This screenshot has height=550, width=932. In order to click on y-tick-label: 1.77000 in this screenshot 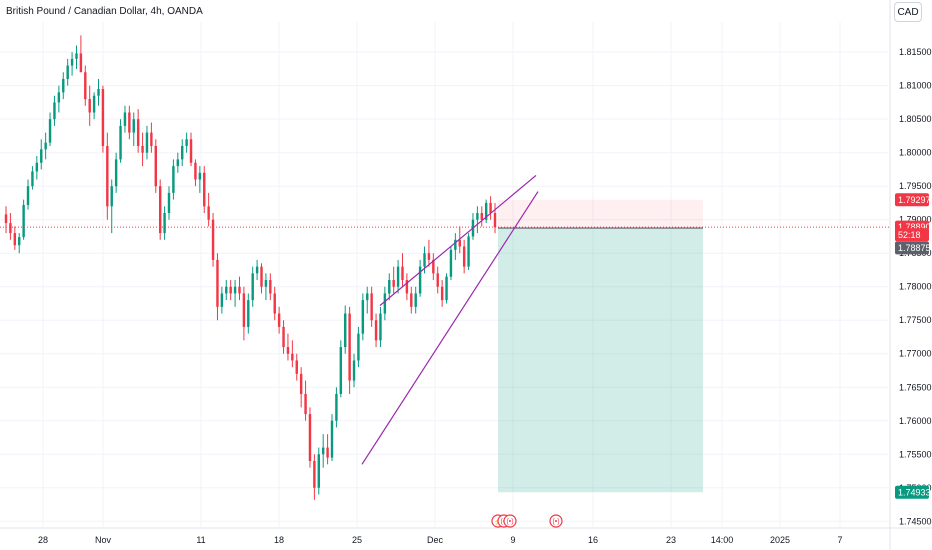, I will do `click(915, 354)`.